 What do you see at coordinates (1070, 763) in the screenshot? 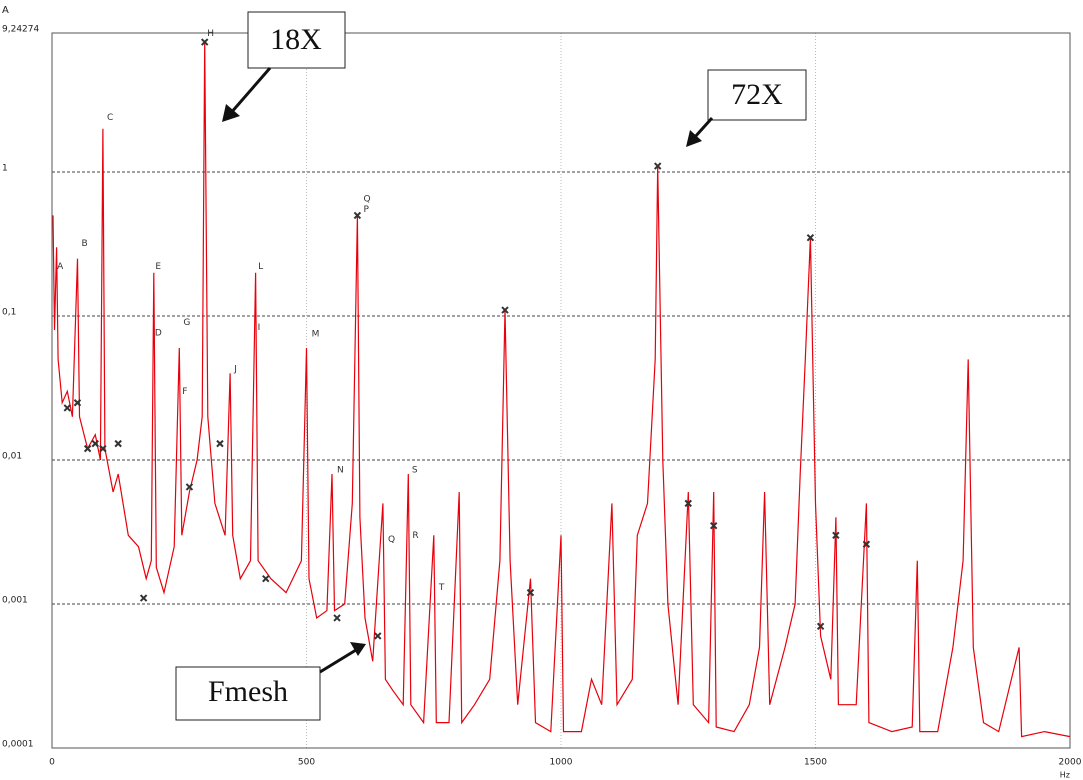
I see `x-tick-label: 2000` at bounding box center [1070, 763].